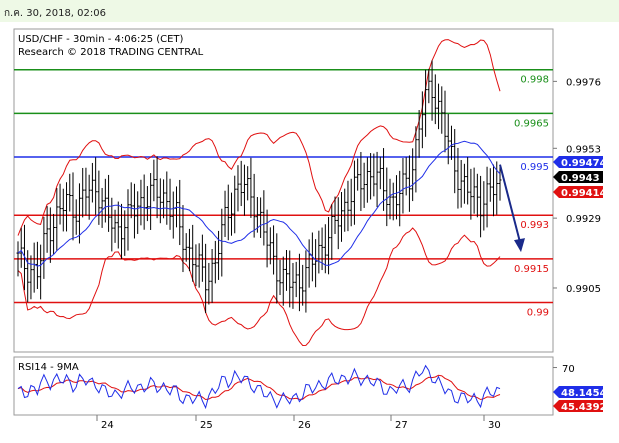 The width and height of the screenshot is (619, 443). Describe the element at coordinates (583, 289) in the screenshot. I see `y-tick-label: 0.9905` at that location.